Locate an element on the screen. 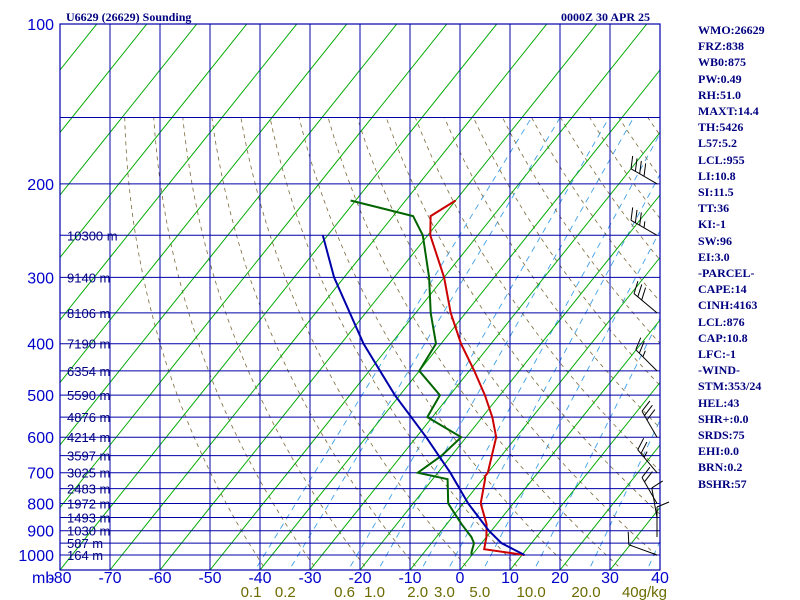 The image size is (800, 600). pressure-tick-label: 200 is located at coordinates (40, 185).